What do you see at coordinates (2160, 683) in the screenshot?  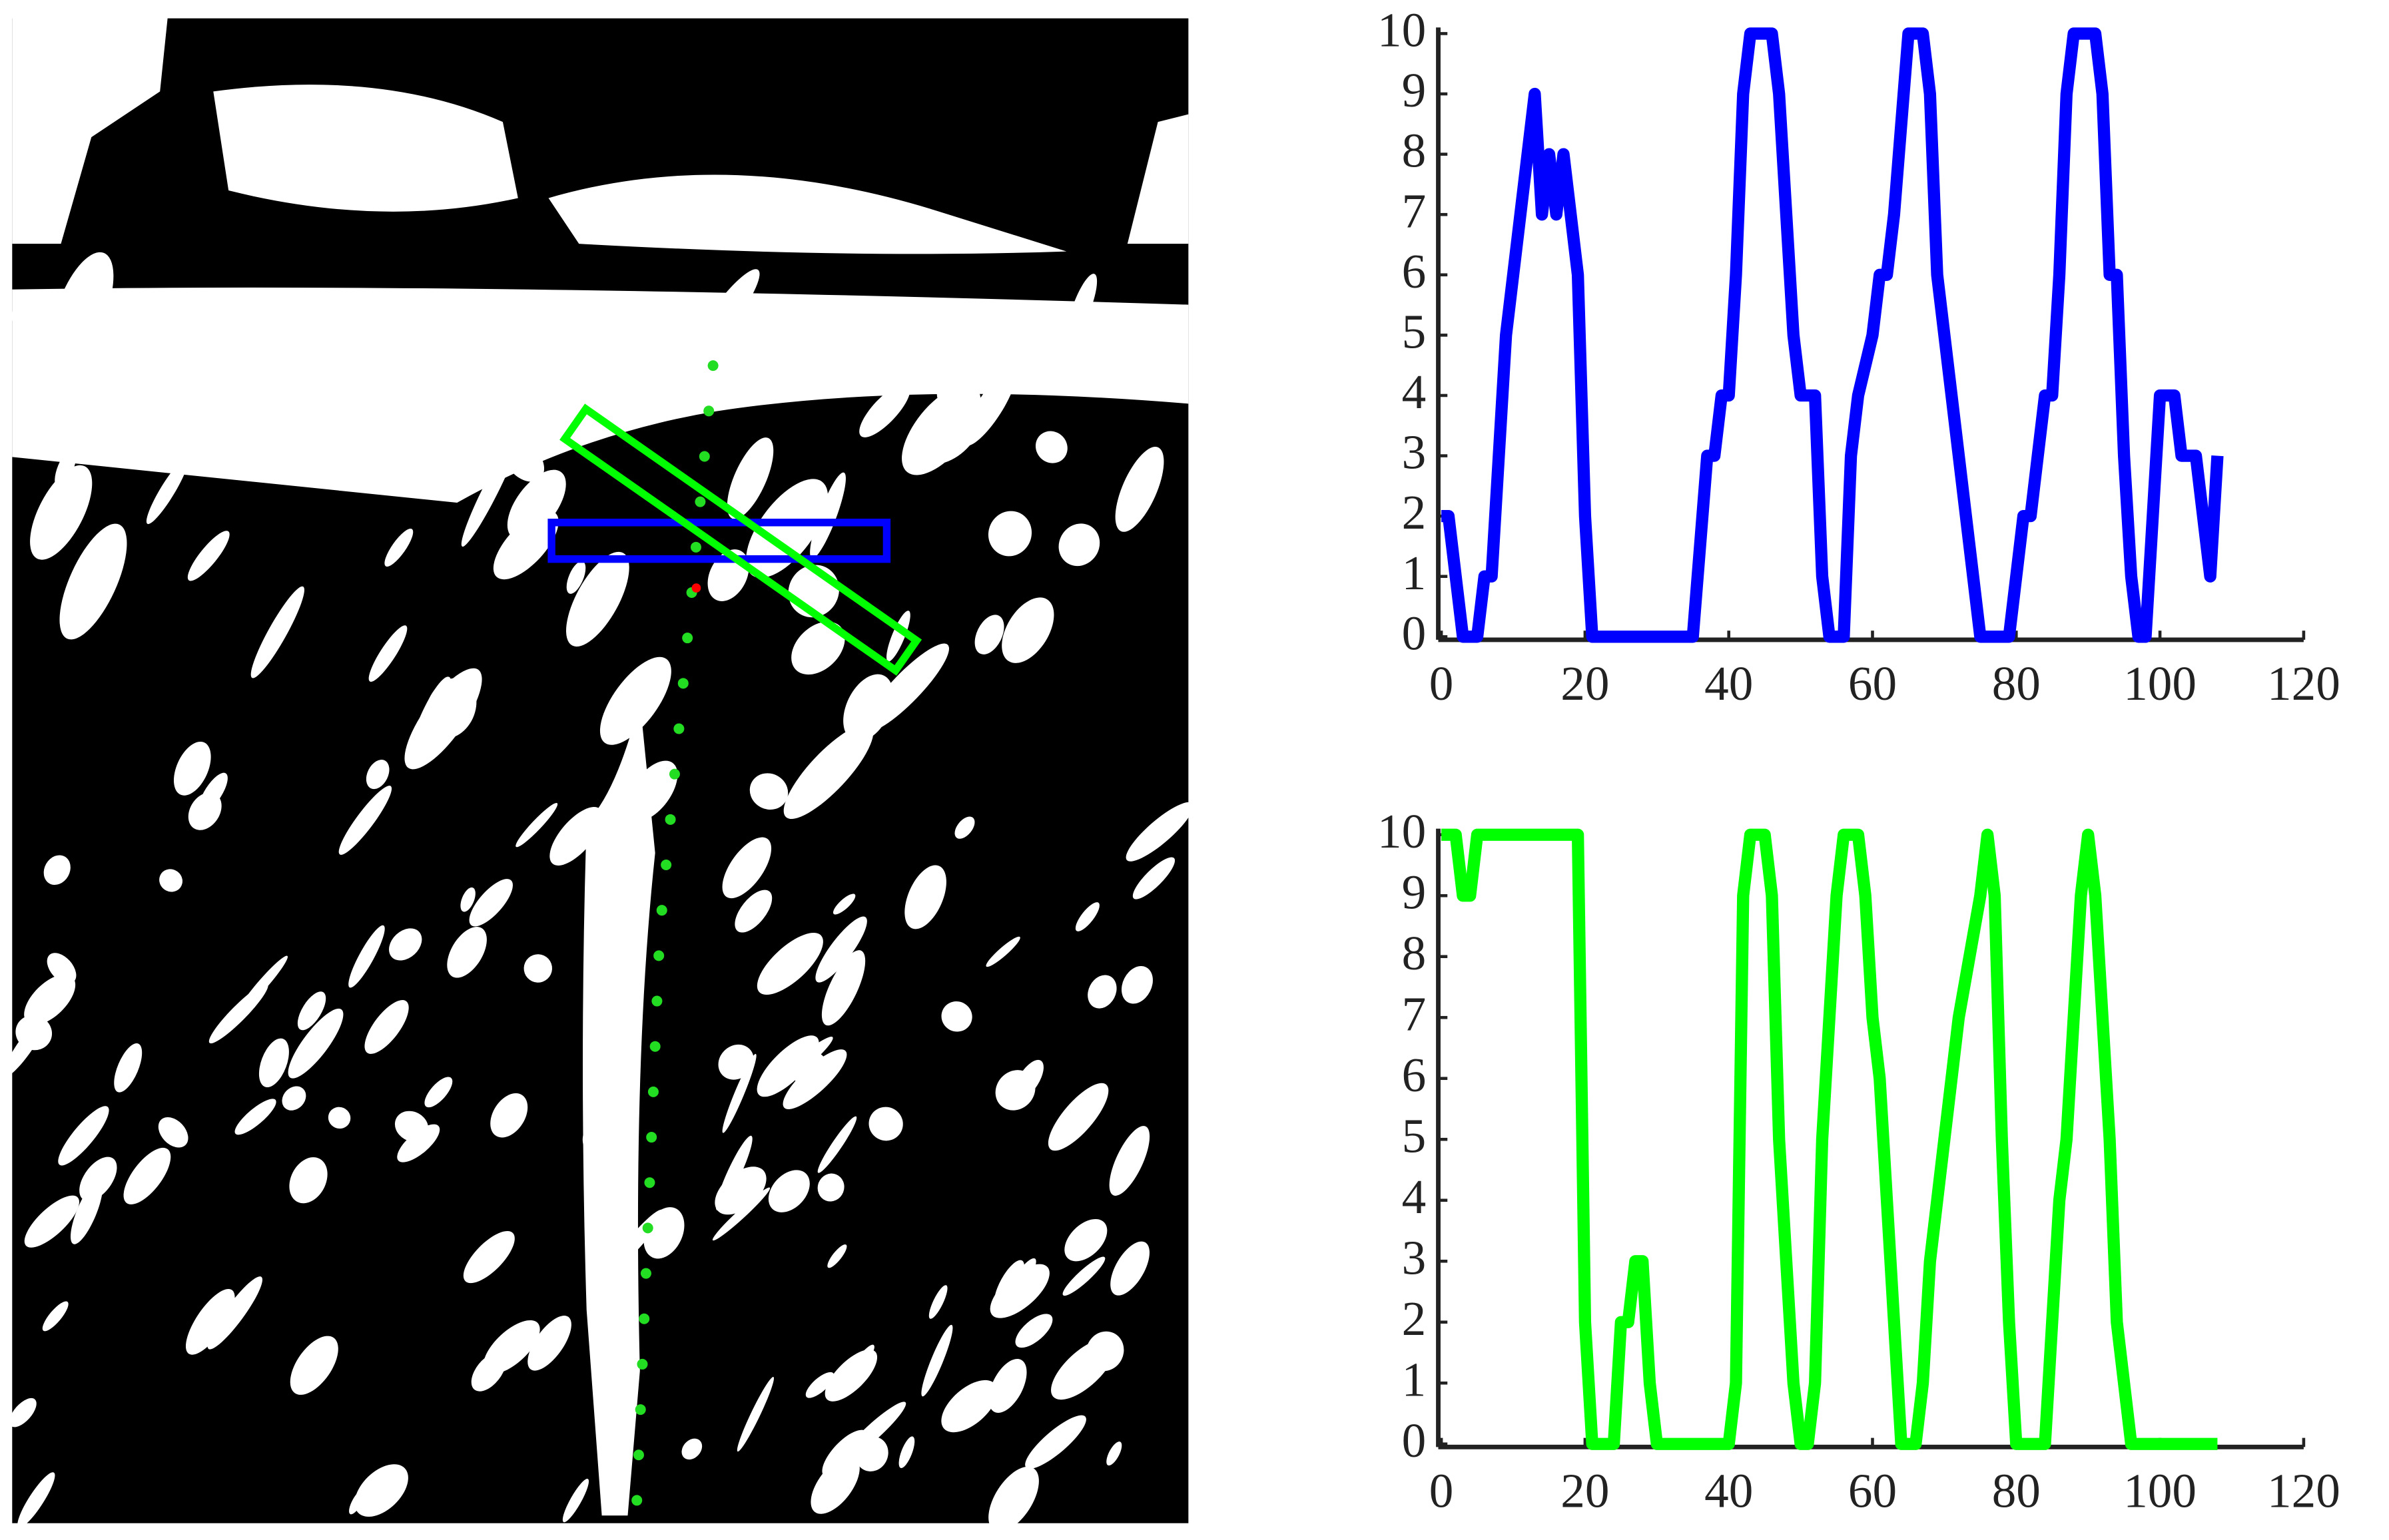 I see `x-tick-label: 100` at bounding box center [2160, 683].